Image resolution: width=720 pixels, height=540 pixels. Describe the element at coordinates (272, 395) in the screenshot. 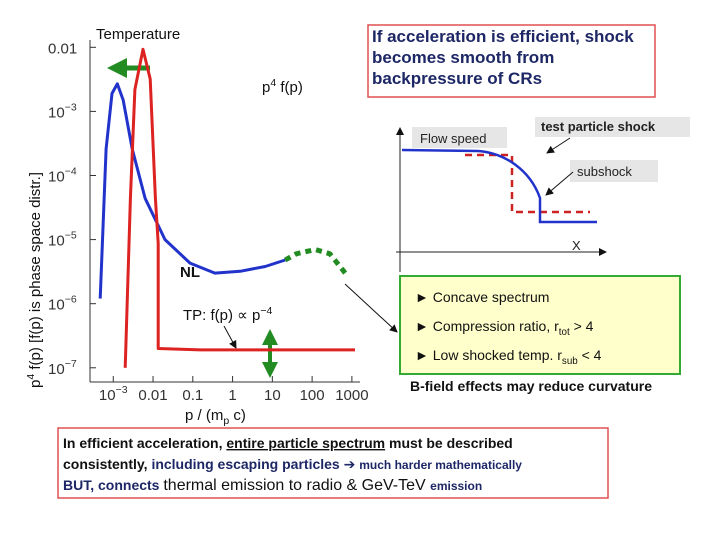

I see `x-tick-label: 10` at that location.